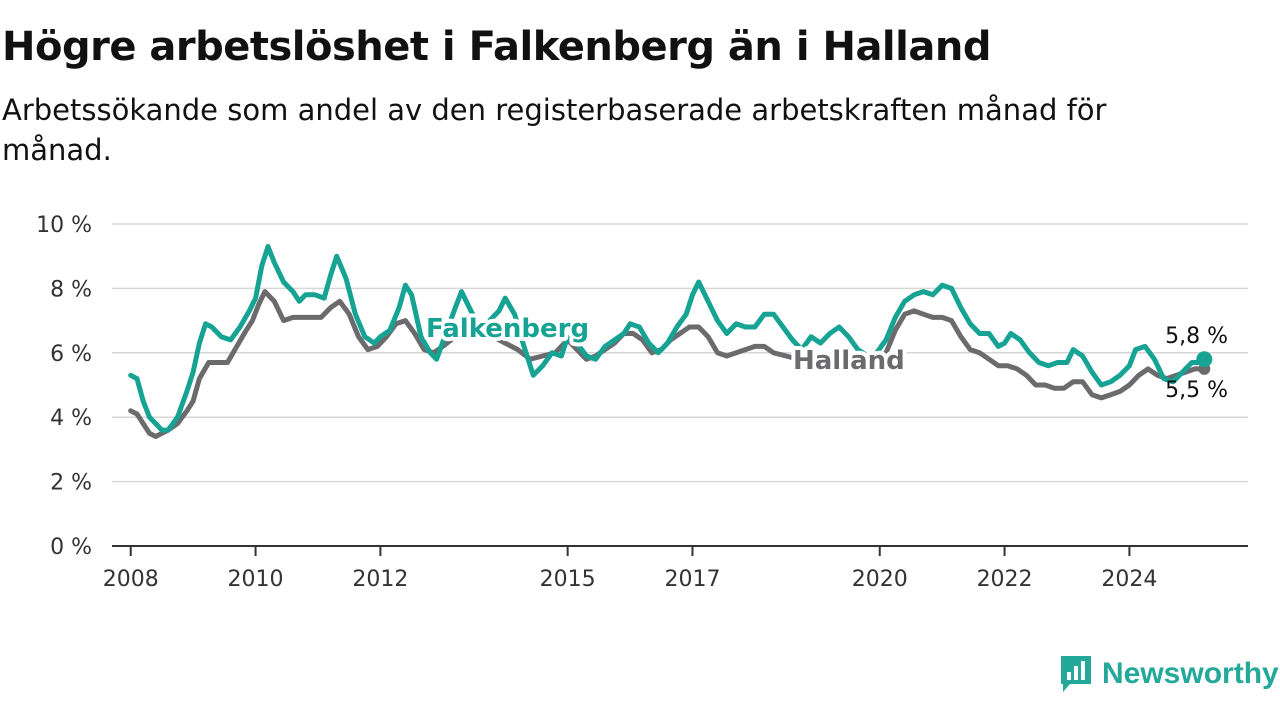  What do you see at coordinates (1204, 359) in the screenshot?
I see `end-marker-falkenberg` at bounding box center [1204, 359].